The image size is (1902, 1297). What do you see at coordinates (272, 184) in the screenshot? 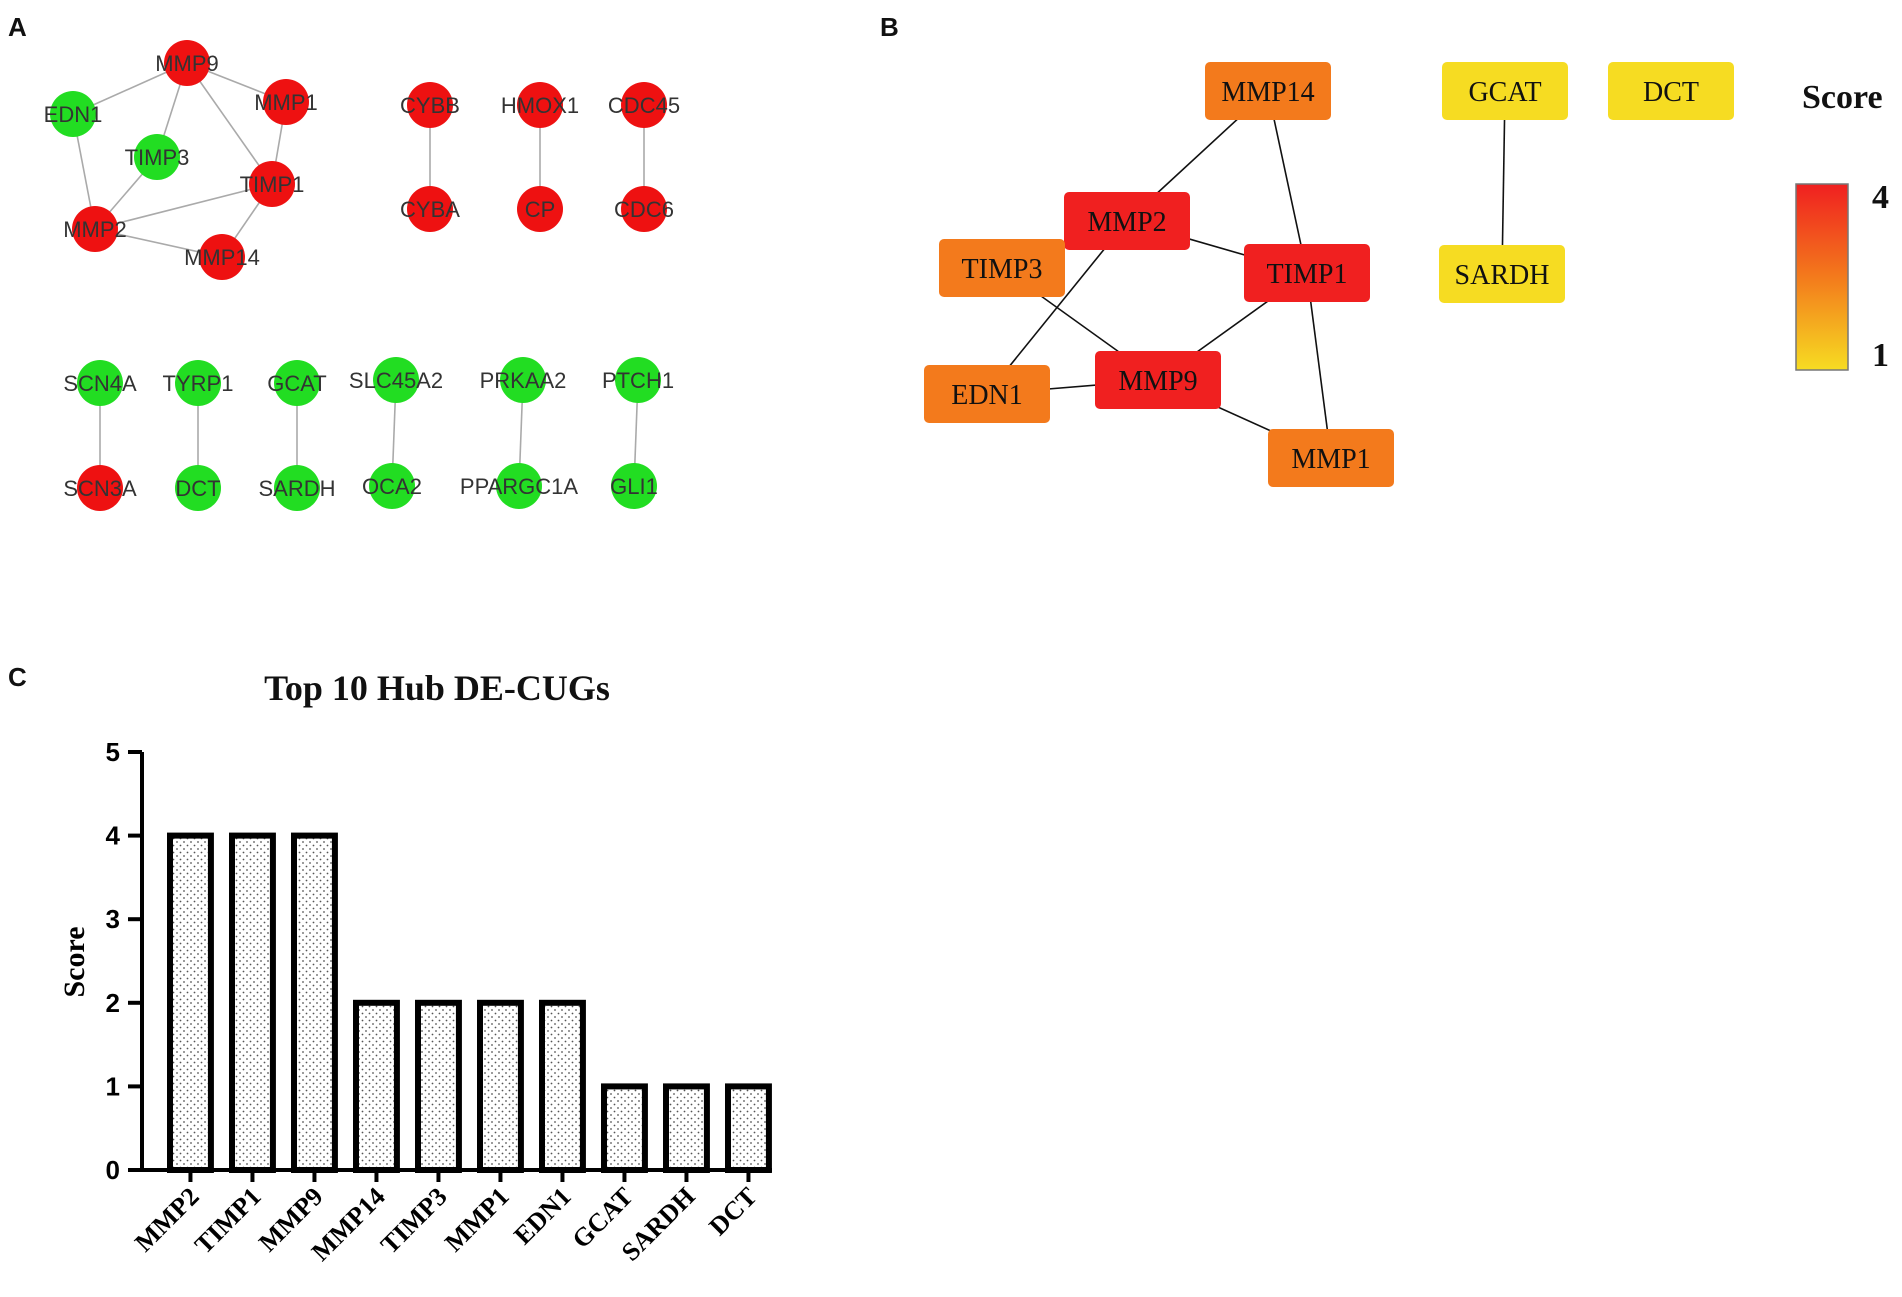
I see `node-a-timp1: TIMP1` at bounding box center [272, 184].